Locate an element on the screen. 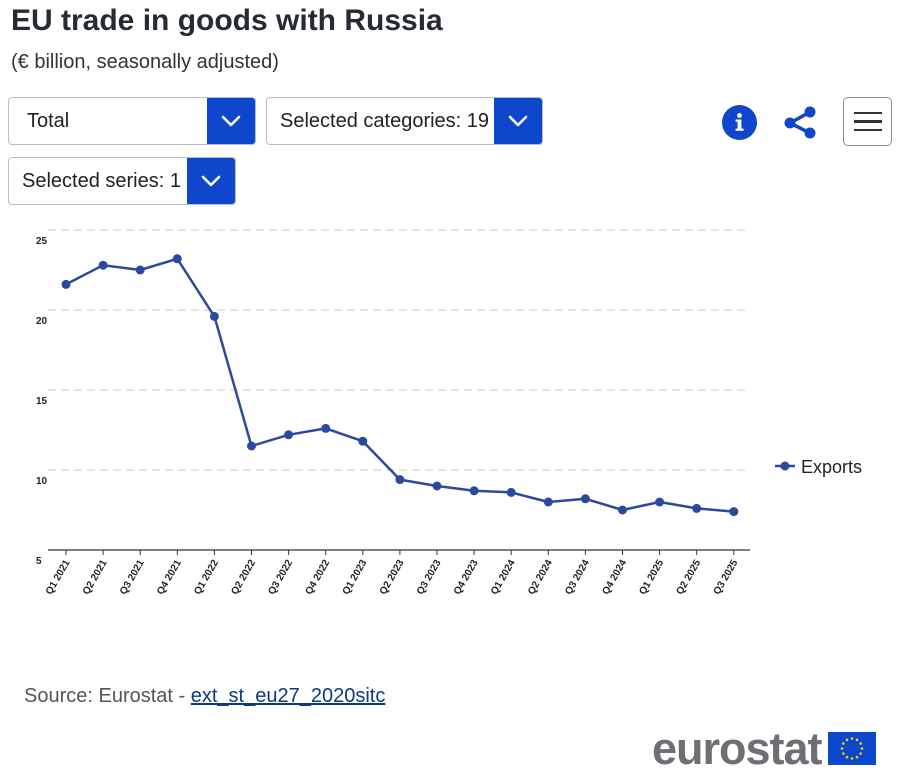  x-tick-label: Q2 2024 is located at coordinates (540, 577).